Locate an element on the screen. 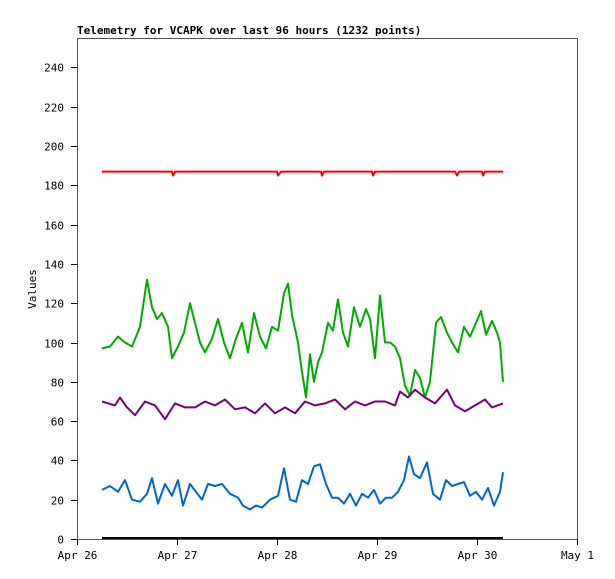 This screenshot has height=579, width=615. series-line-red is located at coordinates (302, 173).